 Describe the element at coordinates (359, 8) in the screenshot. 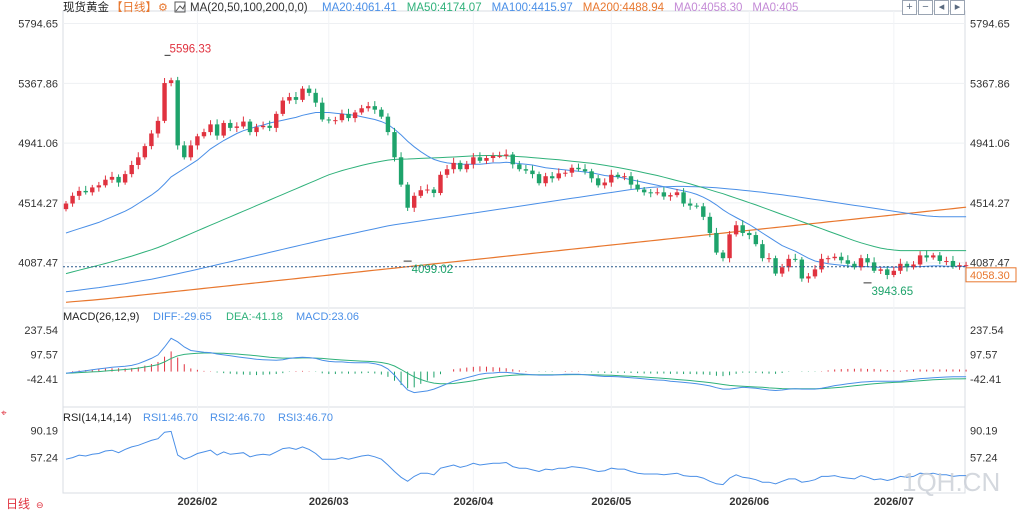

I see `ma-legend-item: MA20:4061.41` at that location.